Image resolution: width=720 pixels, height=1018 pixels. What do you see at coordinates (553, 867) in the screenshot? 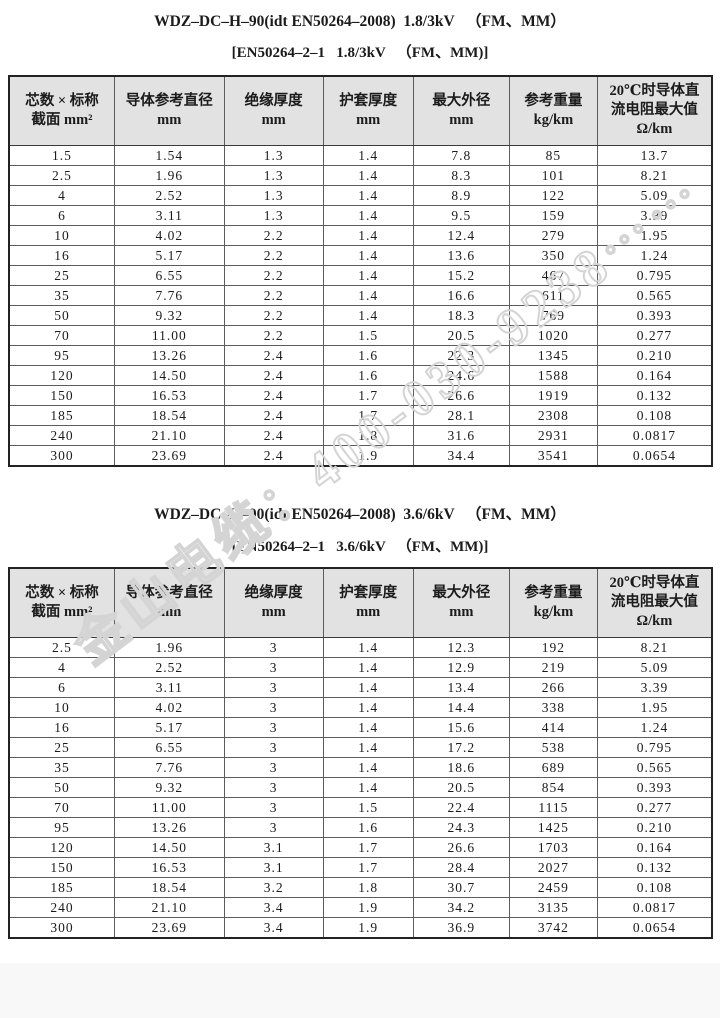
I see `table-cell: 2027` at bounding box center [553, 867].